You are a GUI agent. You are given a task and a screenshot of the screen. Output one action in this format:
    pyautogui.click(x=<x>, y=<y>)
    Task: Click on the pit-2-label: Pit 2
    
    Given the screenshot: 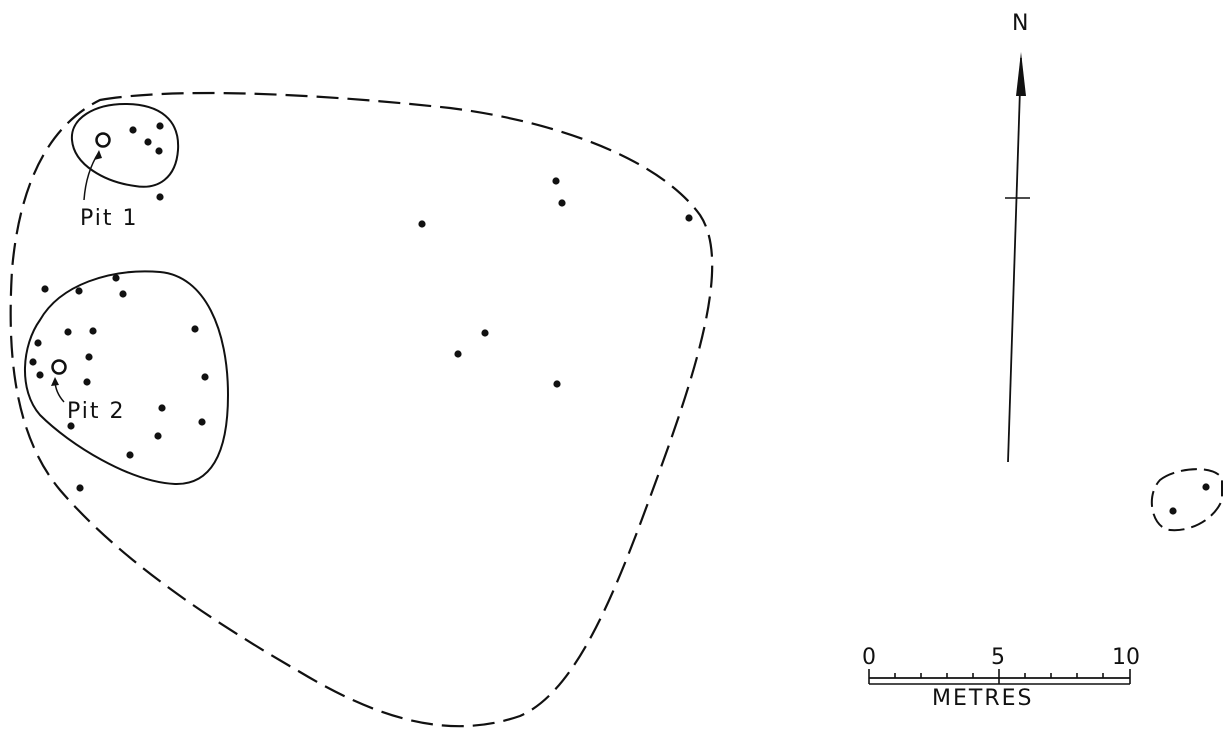 What is the action you would take?
    pyautogui.click(x=96, y=411)
    